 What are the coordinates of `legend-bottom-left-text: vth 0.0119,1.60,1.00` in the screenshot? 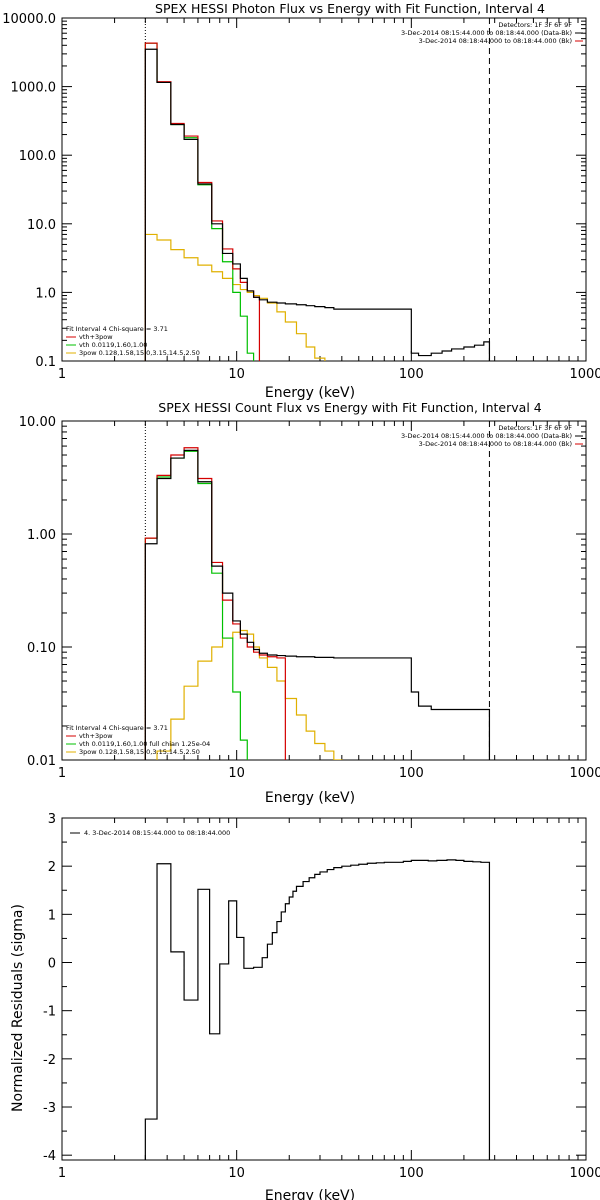 It's located at (113, 345).